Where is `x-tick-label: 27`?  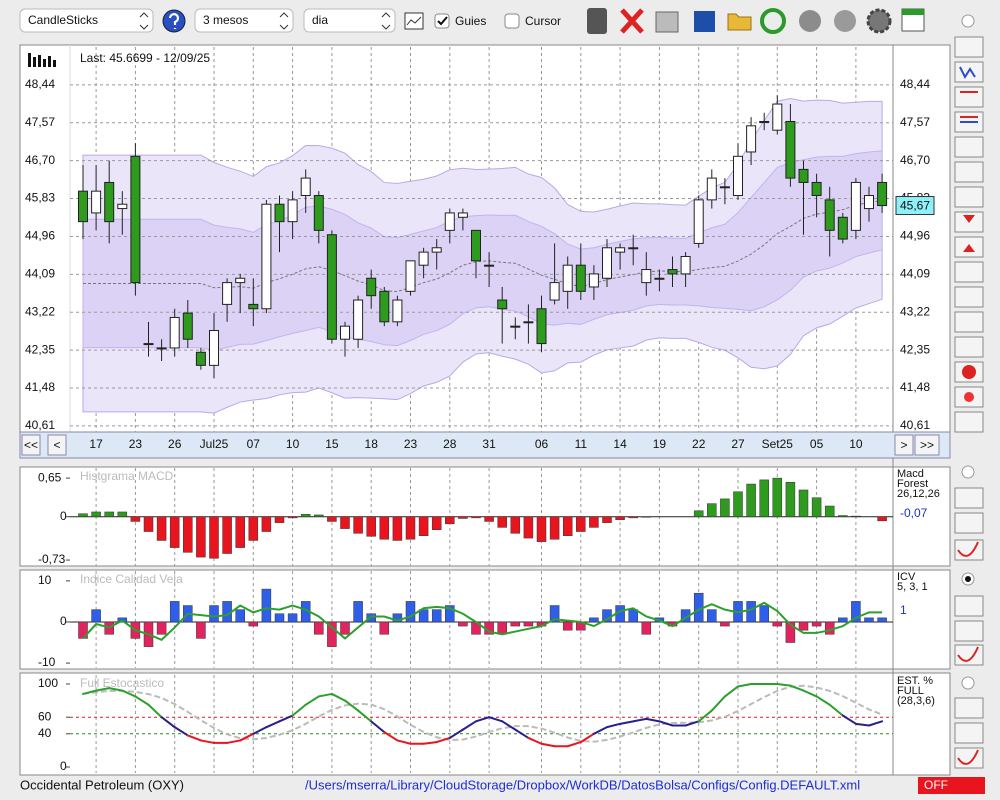
x-tick-label: 27 is located at coordinates (738, 444).